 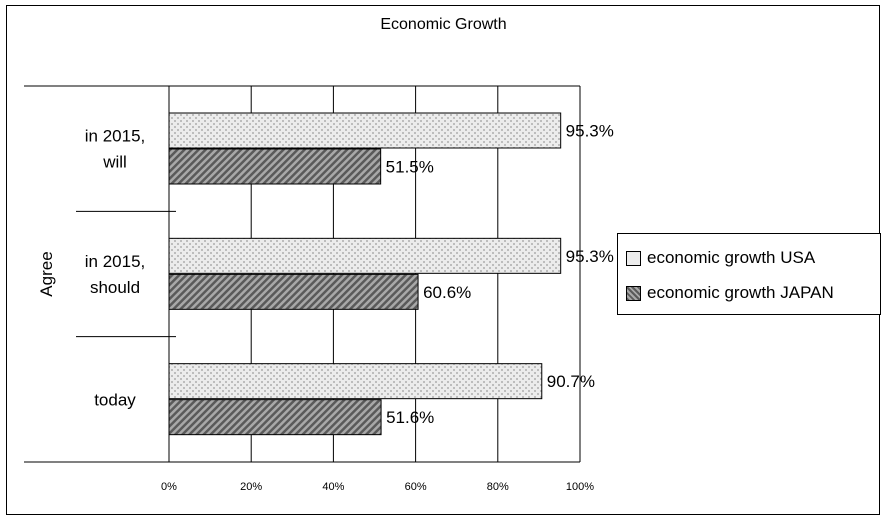 I want to click on legend-item-japan: economic growth JAPAN, so click(x=730, y=293).